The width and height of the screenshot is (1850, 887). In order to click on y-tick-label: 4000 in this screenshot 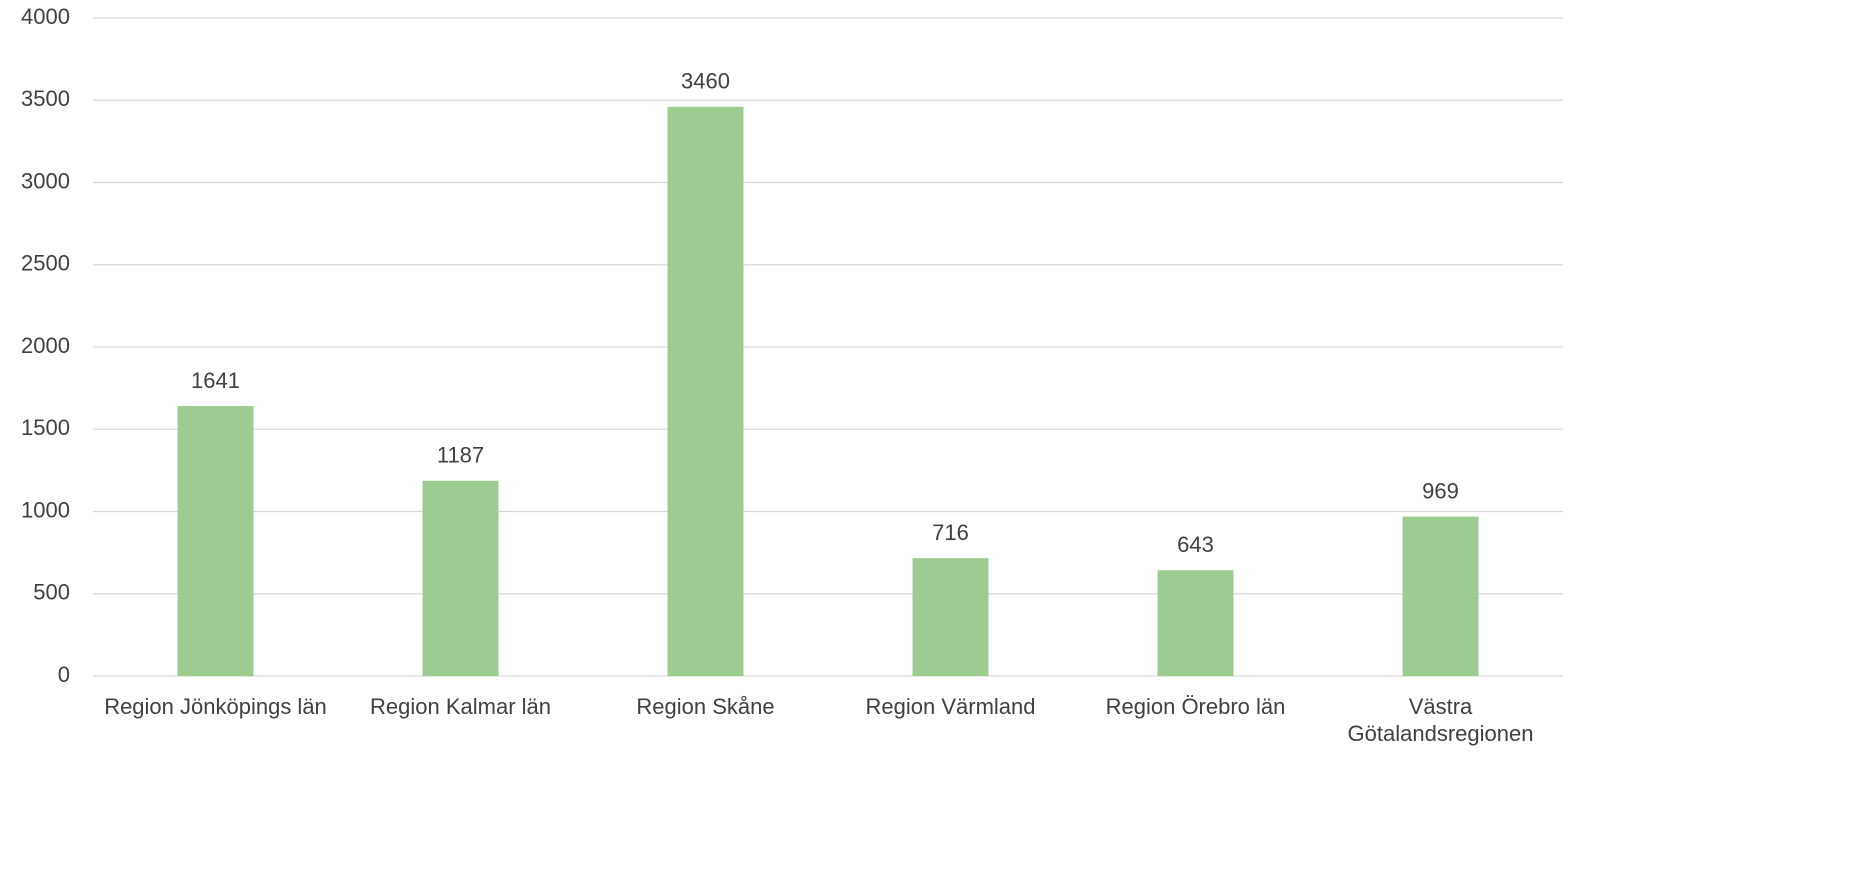, I will do `click(45, 16)`.